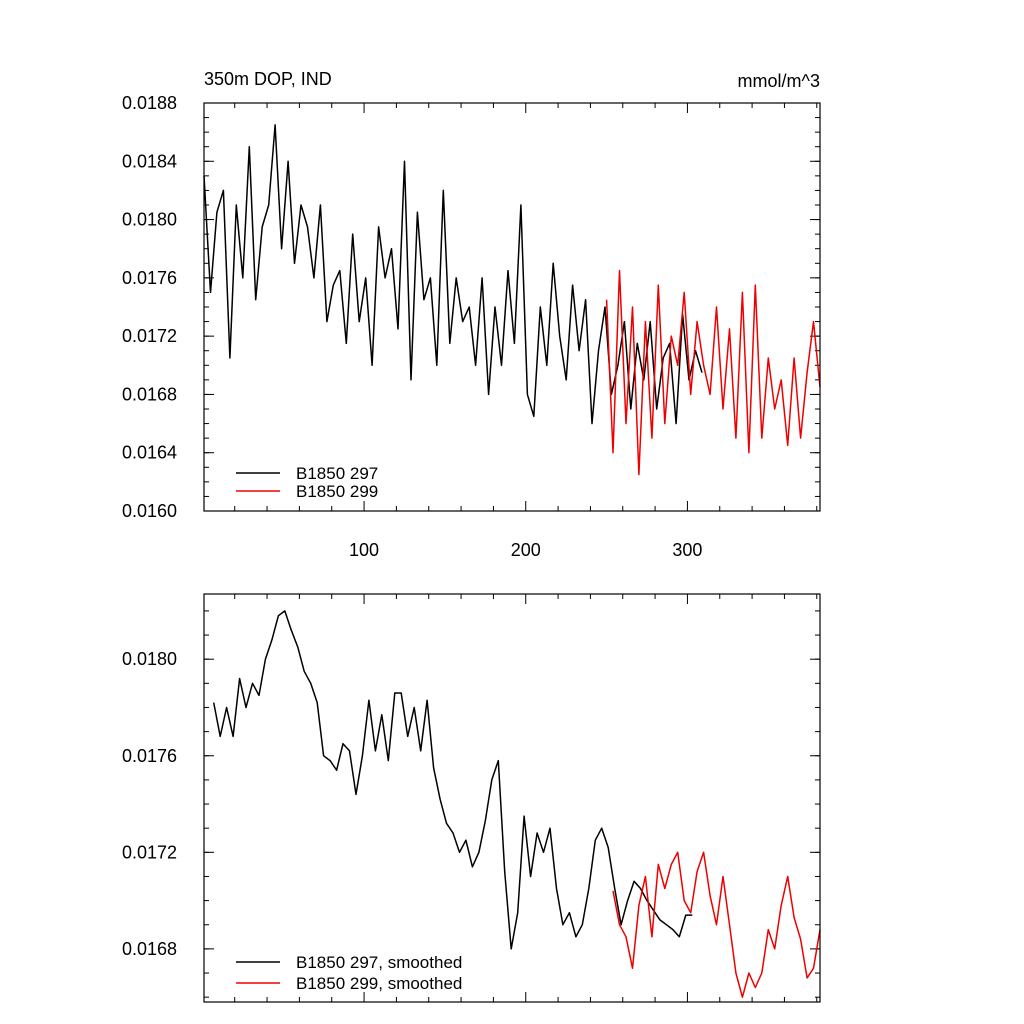  I want to click on y-tick-label: 0.0188, so click(149, 103).